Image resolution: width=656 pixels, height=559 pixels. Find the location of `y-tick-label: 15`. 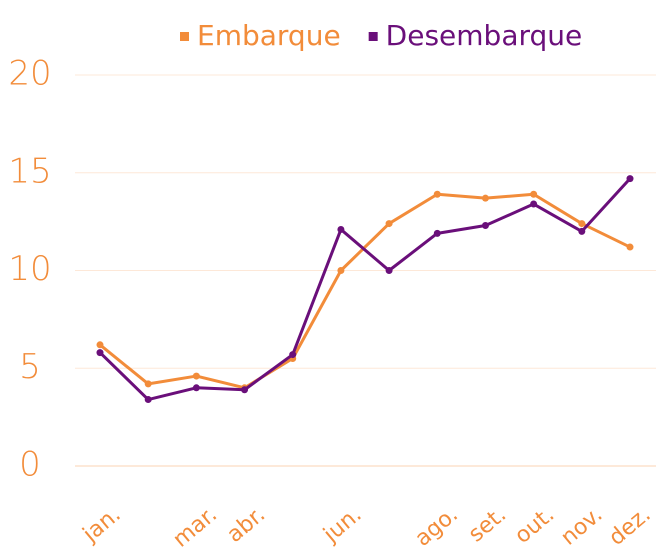

y-tick-label: 15 is located at coordinates (29, 171).